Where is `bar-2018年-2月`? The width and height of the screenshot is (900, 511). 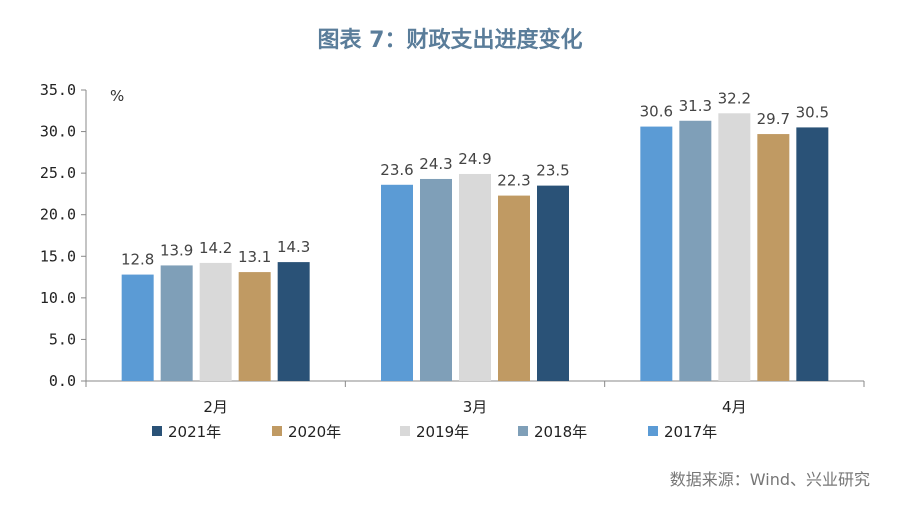 bar-2018年-2月 is located at coordinates (176, 323).